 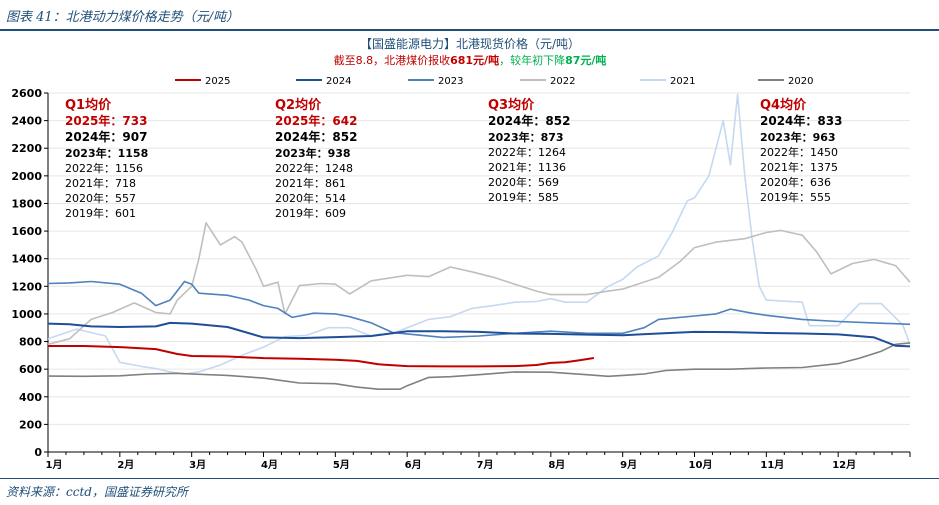 I want to click on x-tick-label: 7月, so click(x=485, y=465).